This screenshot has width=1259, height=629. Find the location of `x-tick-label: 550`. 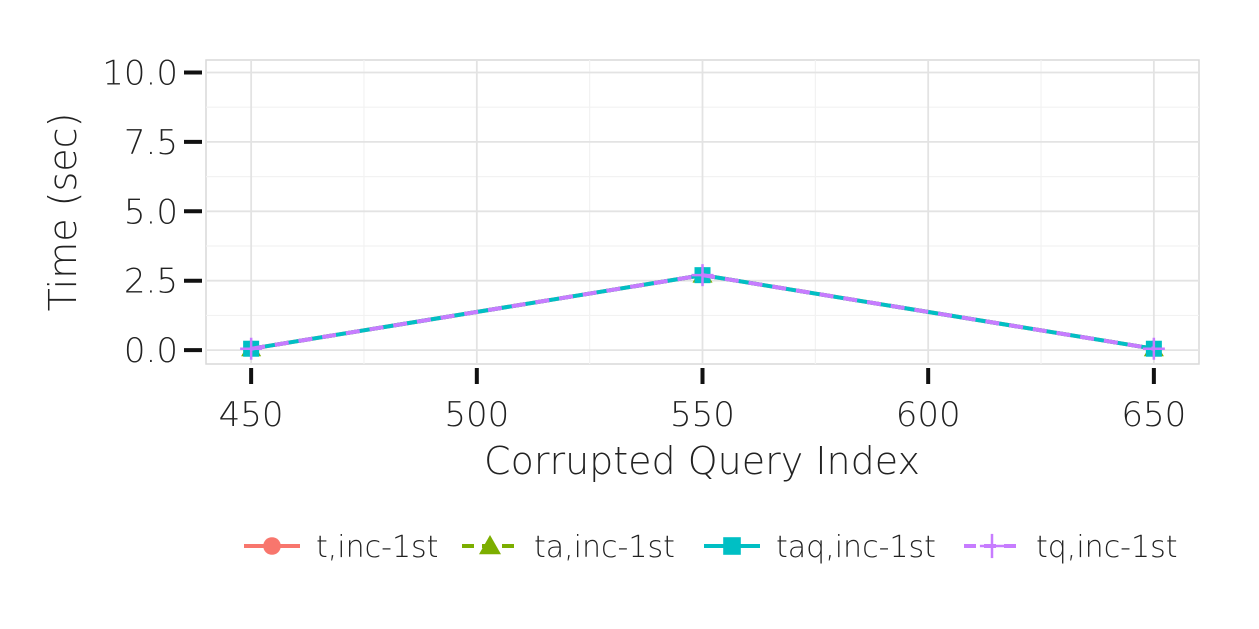

x-tick-label: 550 is located at coordinates (702, 415).